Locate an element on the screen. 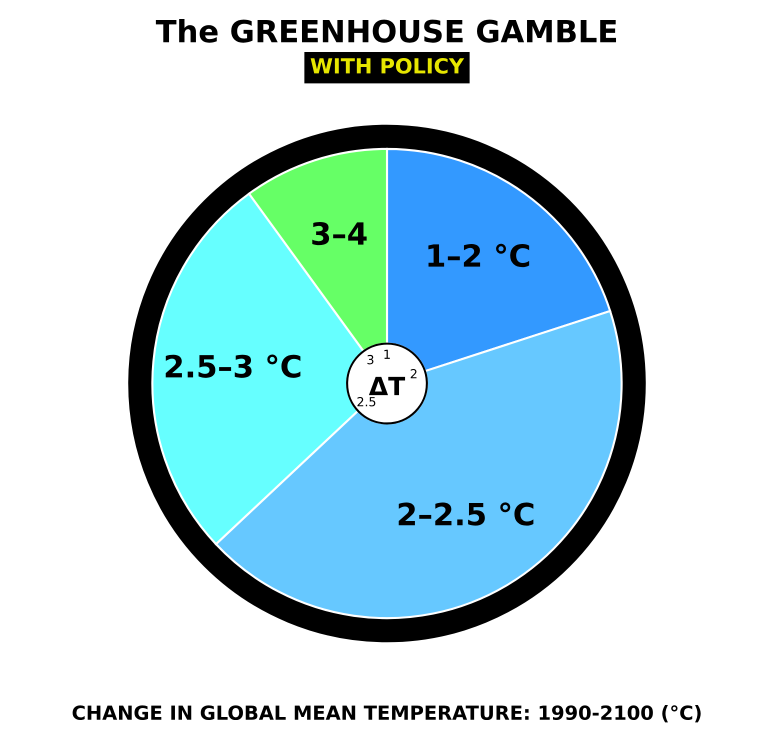 This screenshot has width=774, height=752. slice-label: 2.5–3 °C is located at coordinates (233, 366).